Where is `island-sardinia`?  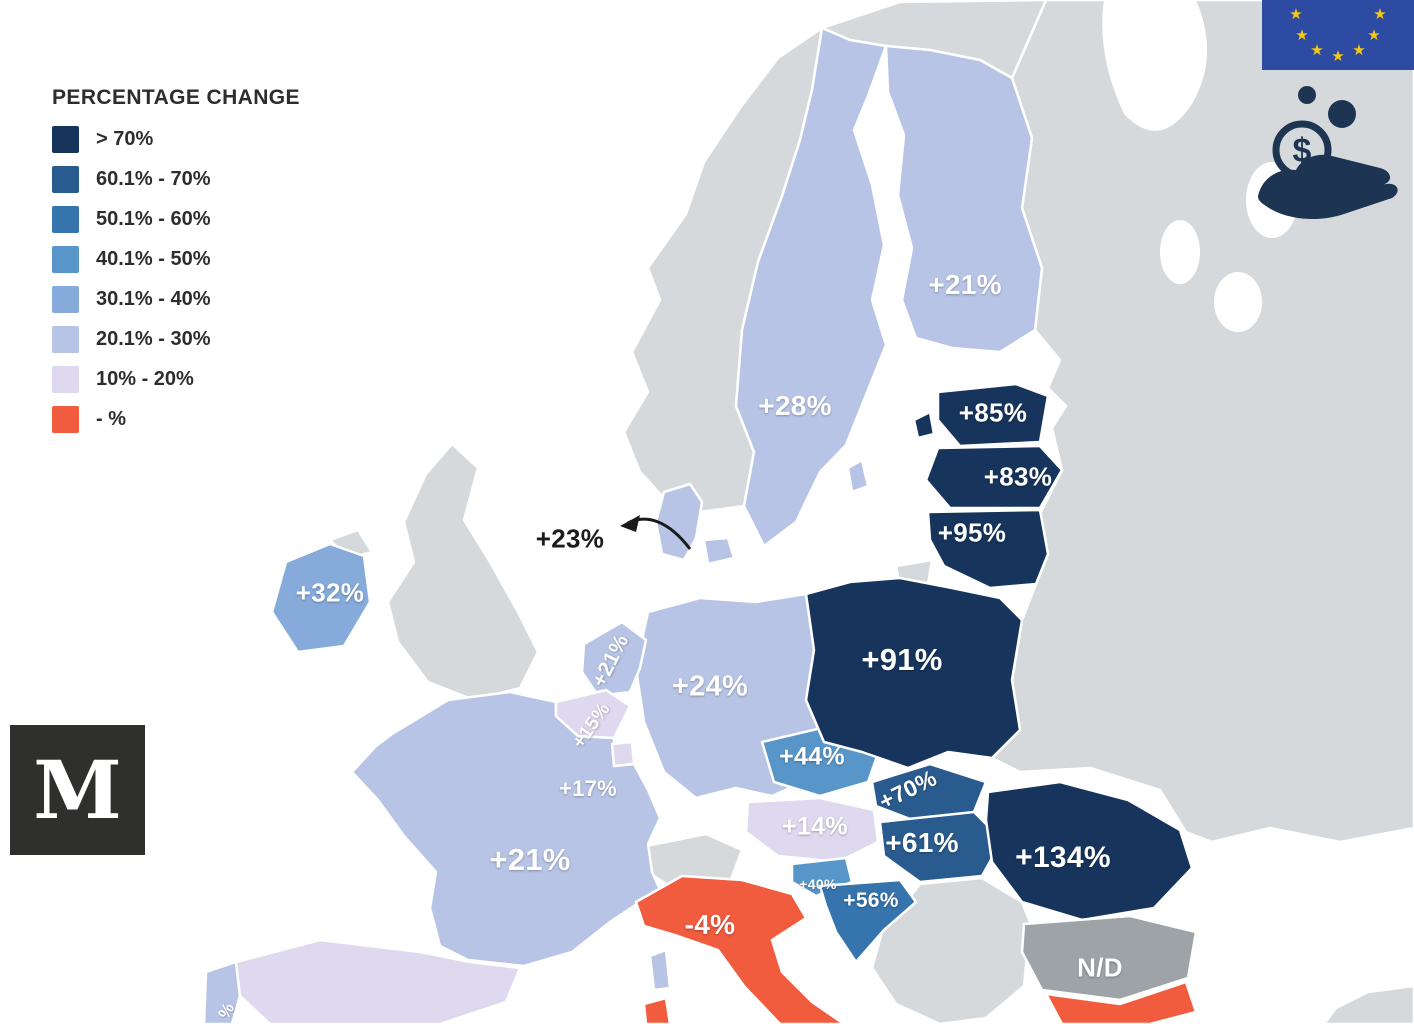 island-sardinia is located at coordinates (657, 1010).